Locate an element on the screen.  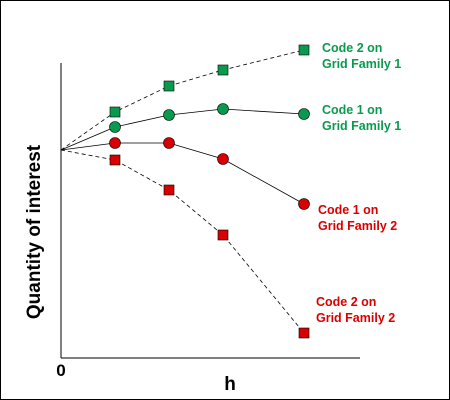
y-axis-label: Quantity of interest is located at coordinates (34, 231).